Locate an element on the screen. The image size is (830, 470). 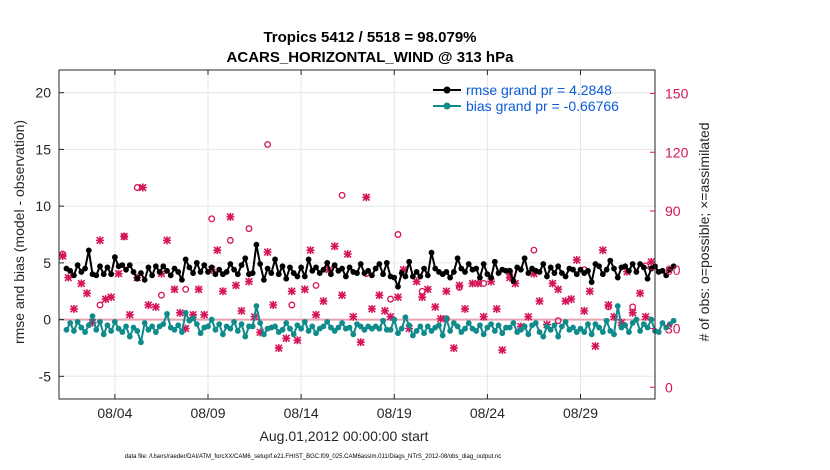
x-tick-label: 08/09 is located at coordinates (207, 413).